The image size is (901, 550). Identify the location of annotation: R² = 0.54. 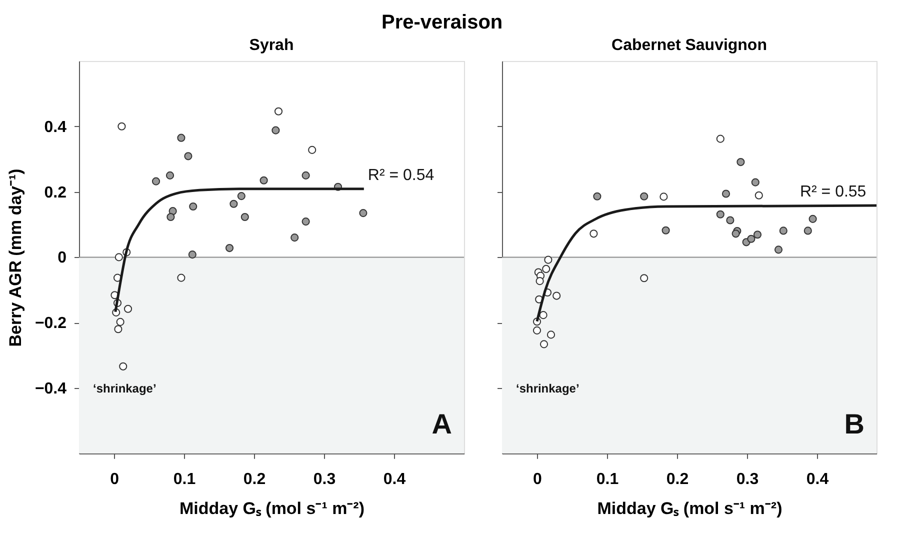
(401, 175).